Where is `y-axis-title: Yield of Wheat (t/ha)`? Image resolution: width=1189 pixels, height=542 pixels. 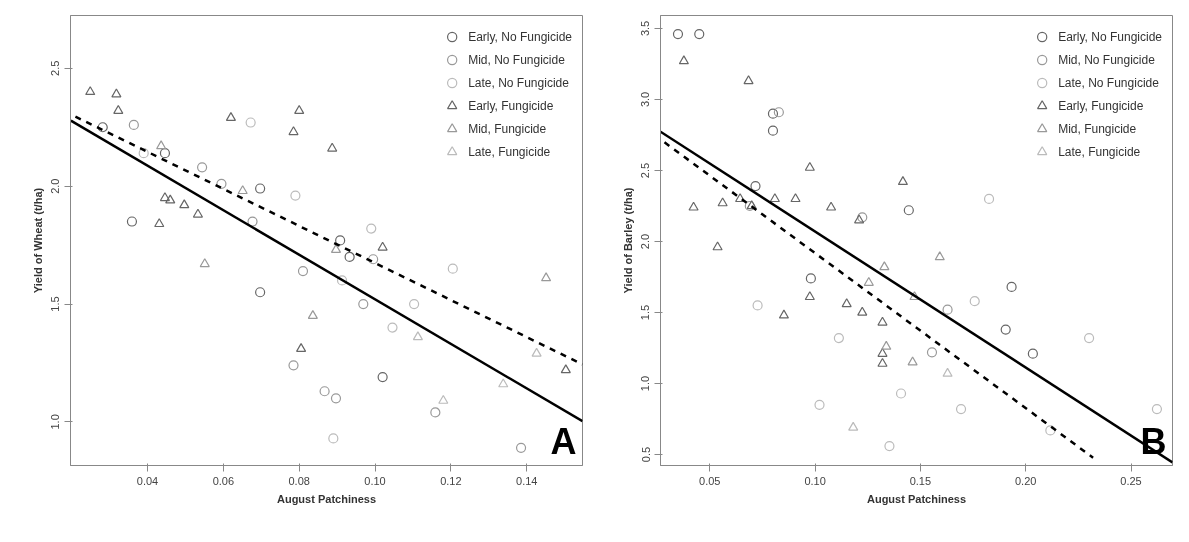 y-axis-title: Yield of Wheat (t/ha) is located at coordinates (37, 240).